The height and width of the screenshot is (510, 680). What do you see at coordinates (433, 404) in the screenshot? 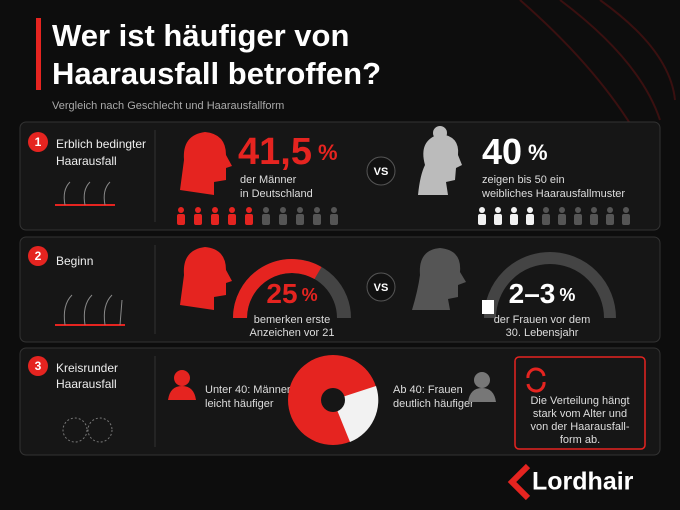
I see `group-text: deutlich häufiger` at bounding box center [433, 404].